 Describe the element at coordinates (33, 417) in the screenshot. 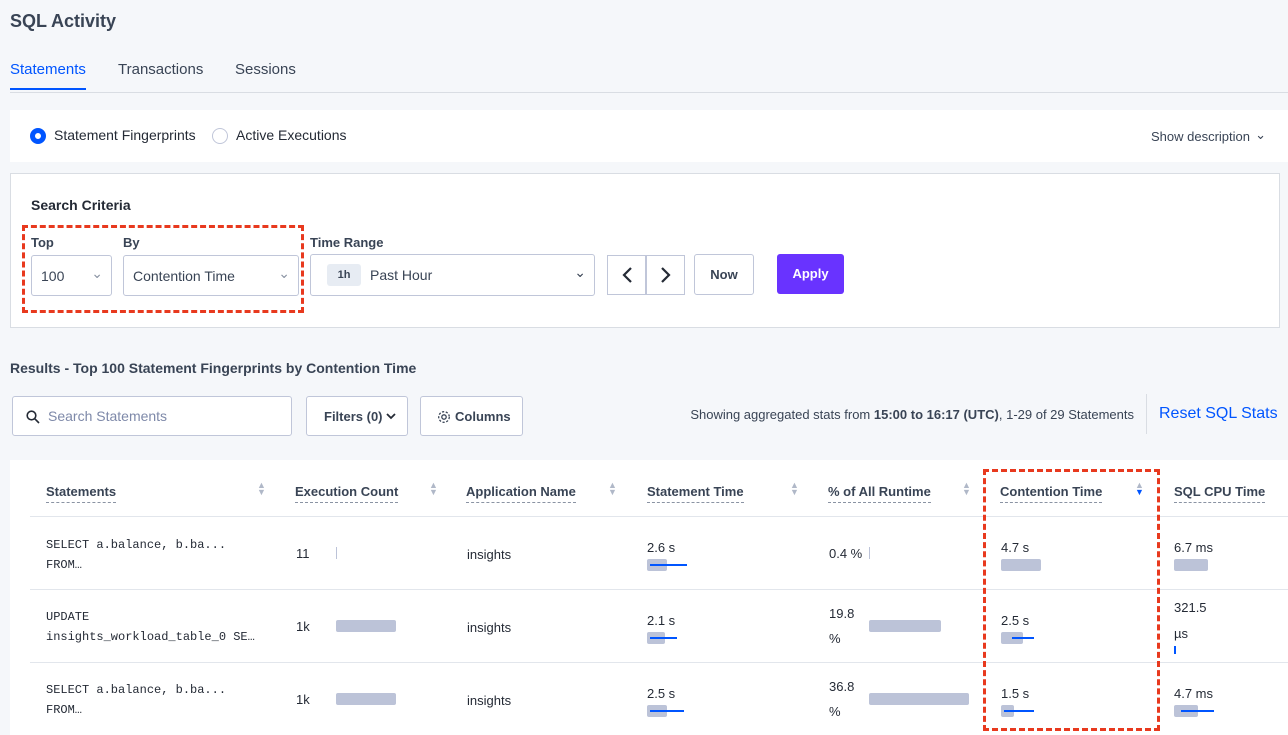

I see `search-icon` at that location.